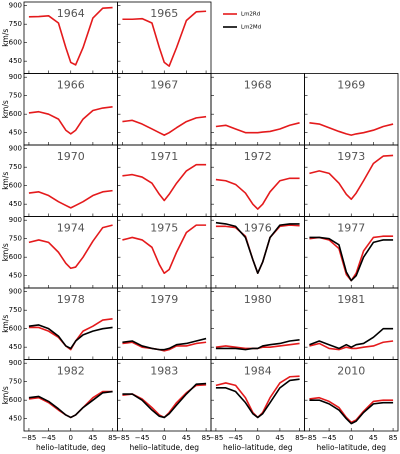 Image resolution: width=400 pixels, height=454 pixels. I want to click on legend-label: Lm2Md, so click(251, 28).